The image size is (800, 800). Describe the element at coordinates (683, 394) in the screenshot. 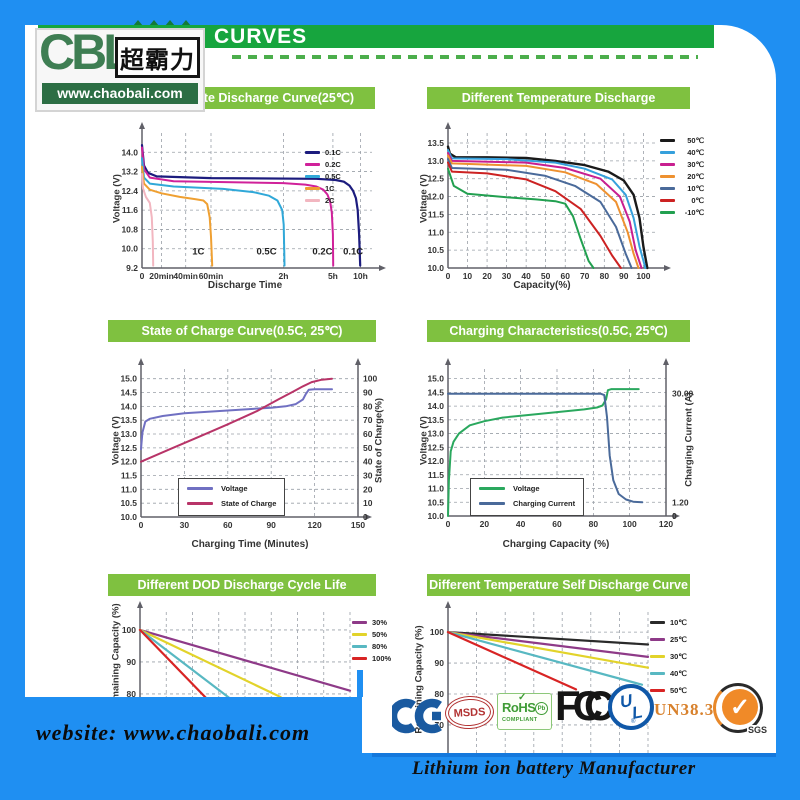

I see `svg-text: 30.00` at that location.